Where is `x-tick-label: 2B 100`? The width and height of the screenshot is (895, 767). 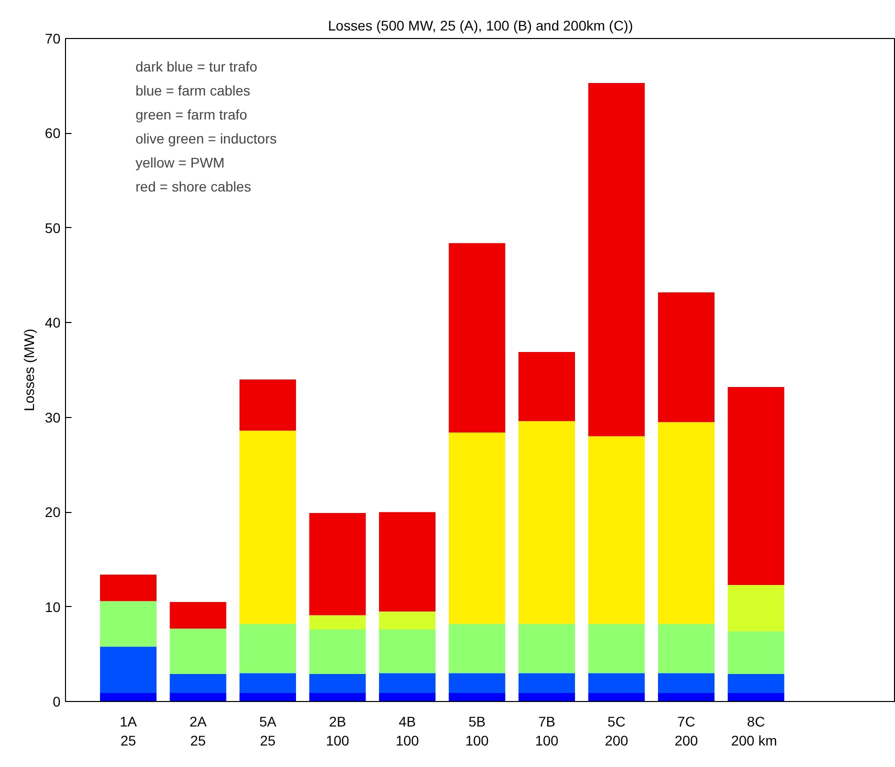
x-tick-label: 2B 100 is located at coordinates (338, 731).